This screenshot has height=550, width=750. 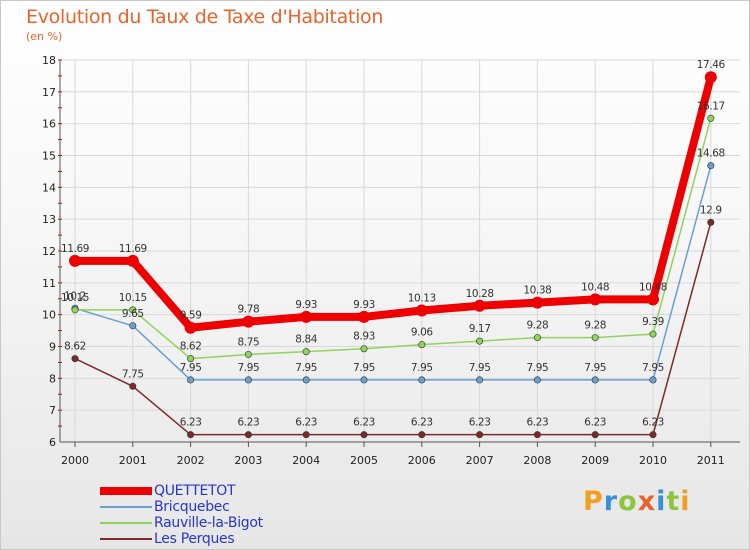 What do you see at coordinates (593, 501) in the screenshot?
I see `brand-letter: P` at bounding box center [593, 501].